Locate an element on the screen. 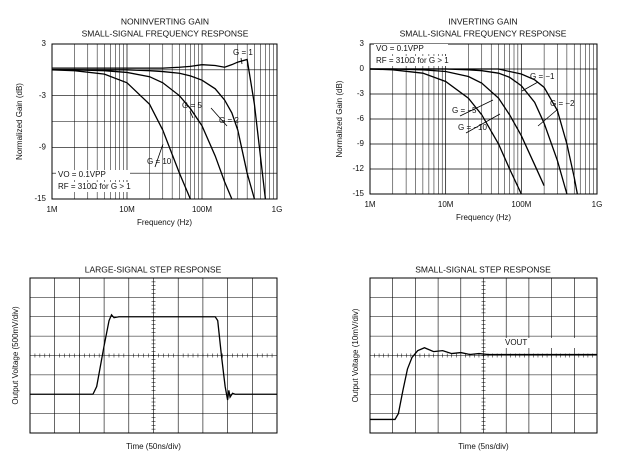  y-axis-label: Output Voltage (500mV/div) is located at coordinates (15, 355).